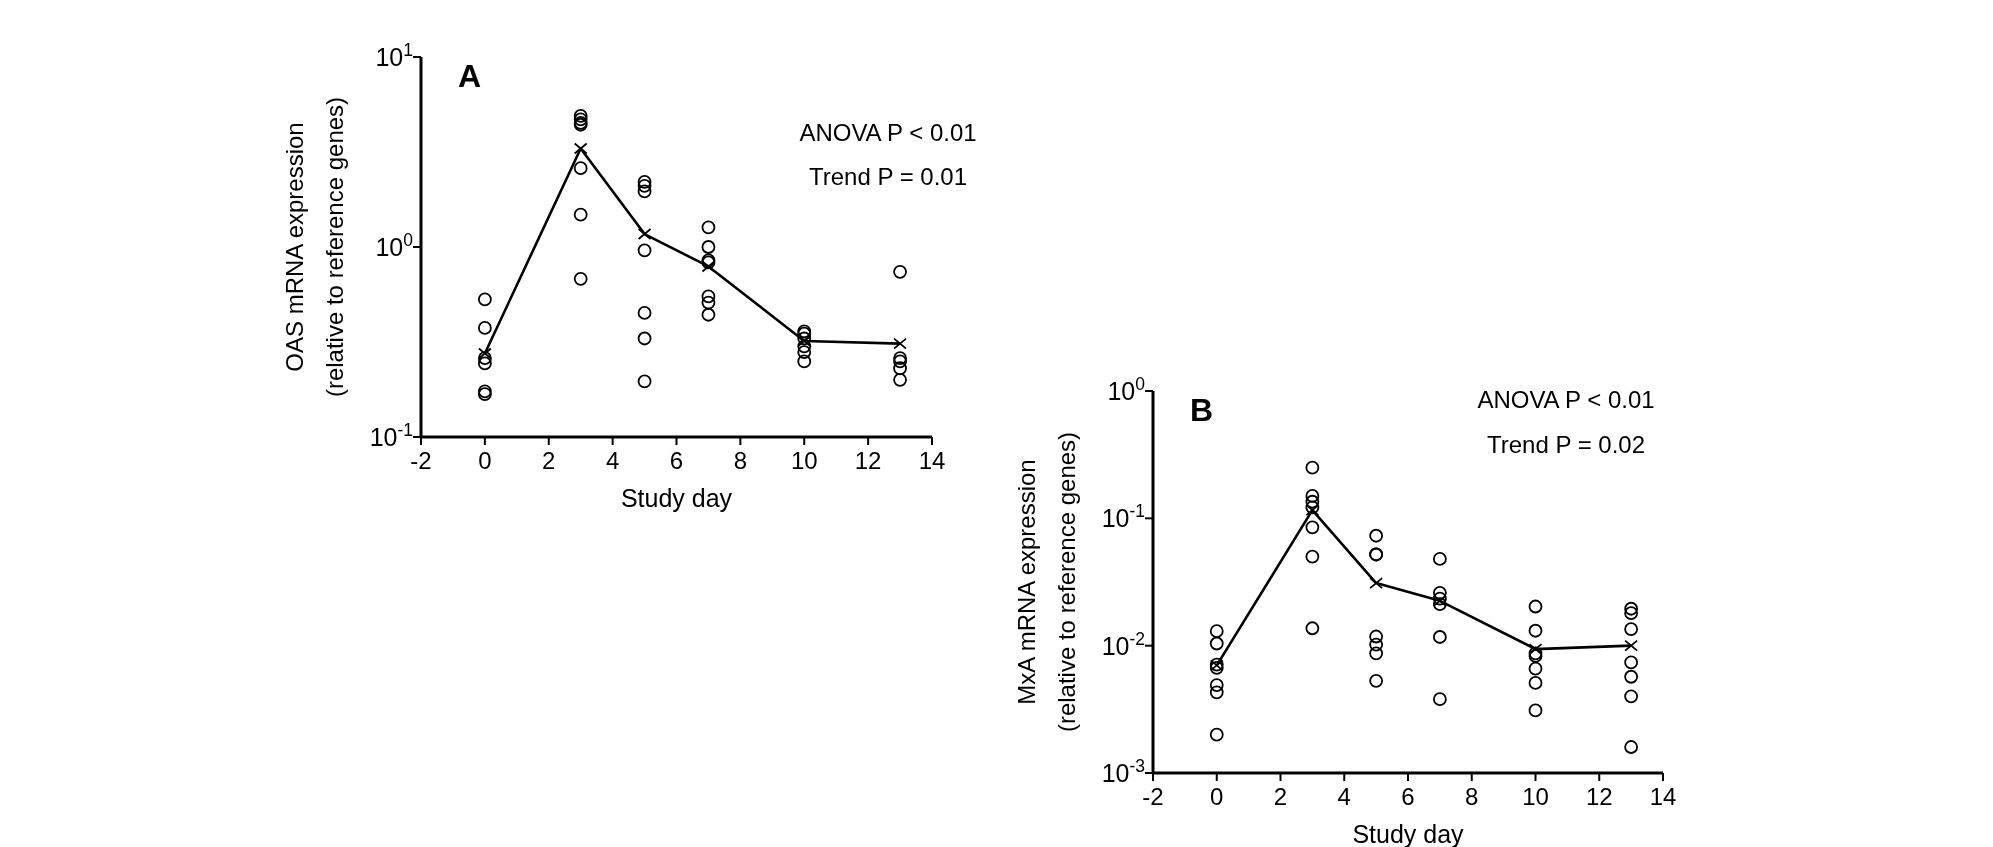 This screenshot has height=847, width=1993. I want to click on chart-title: A, so click(470, 76).